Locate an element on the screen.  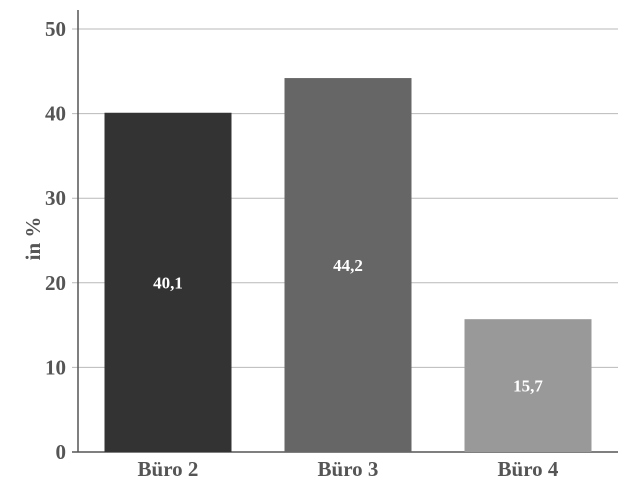
y-tick-label: 10 is located at coordinates (55, 367).